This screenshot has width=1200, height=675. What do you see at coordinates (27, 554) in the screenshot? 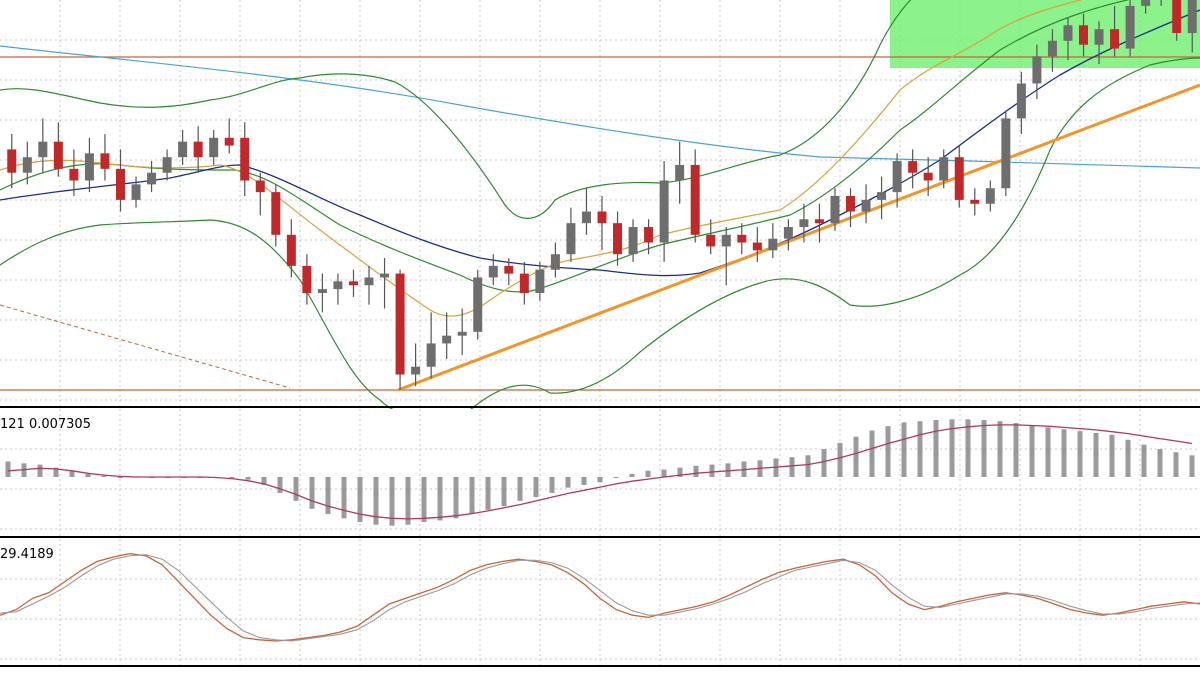
I see `stochastic-legend-text: 29.4189` at bounding box center [27, 554].